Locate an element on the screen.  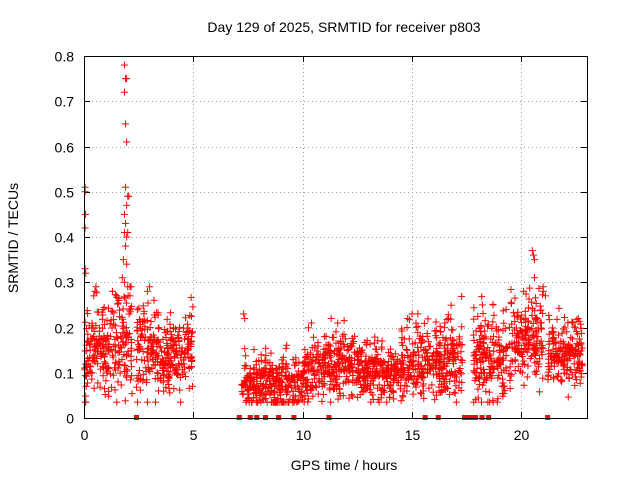
zero-marker is located at coordinates (136, 417).